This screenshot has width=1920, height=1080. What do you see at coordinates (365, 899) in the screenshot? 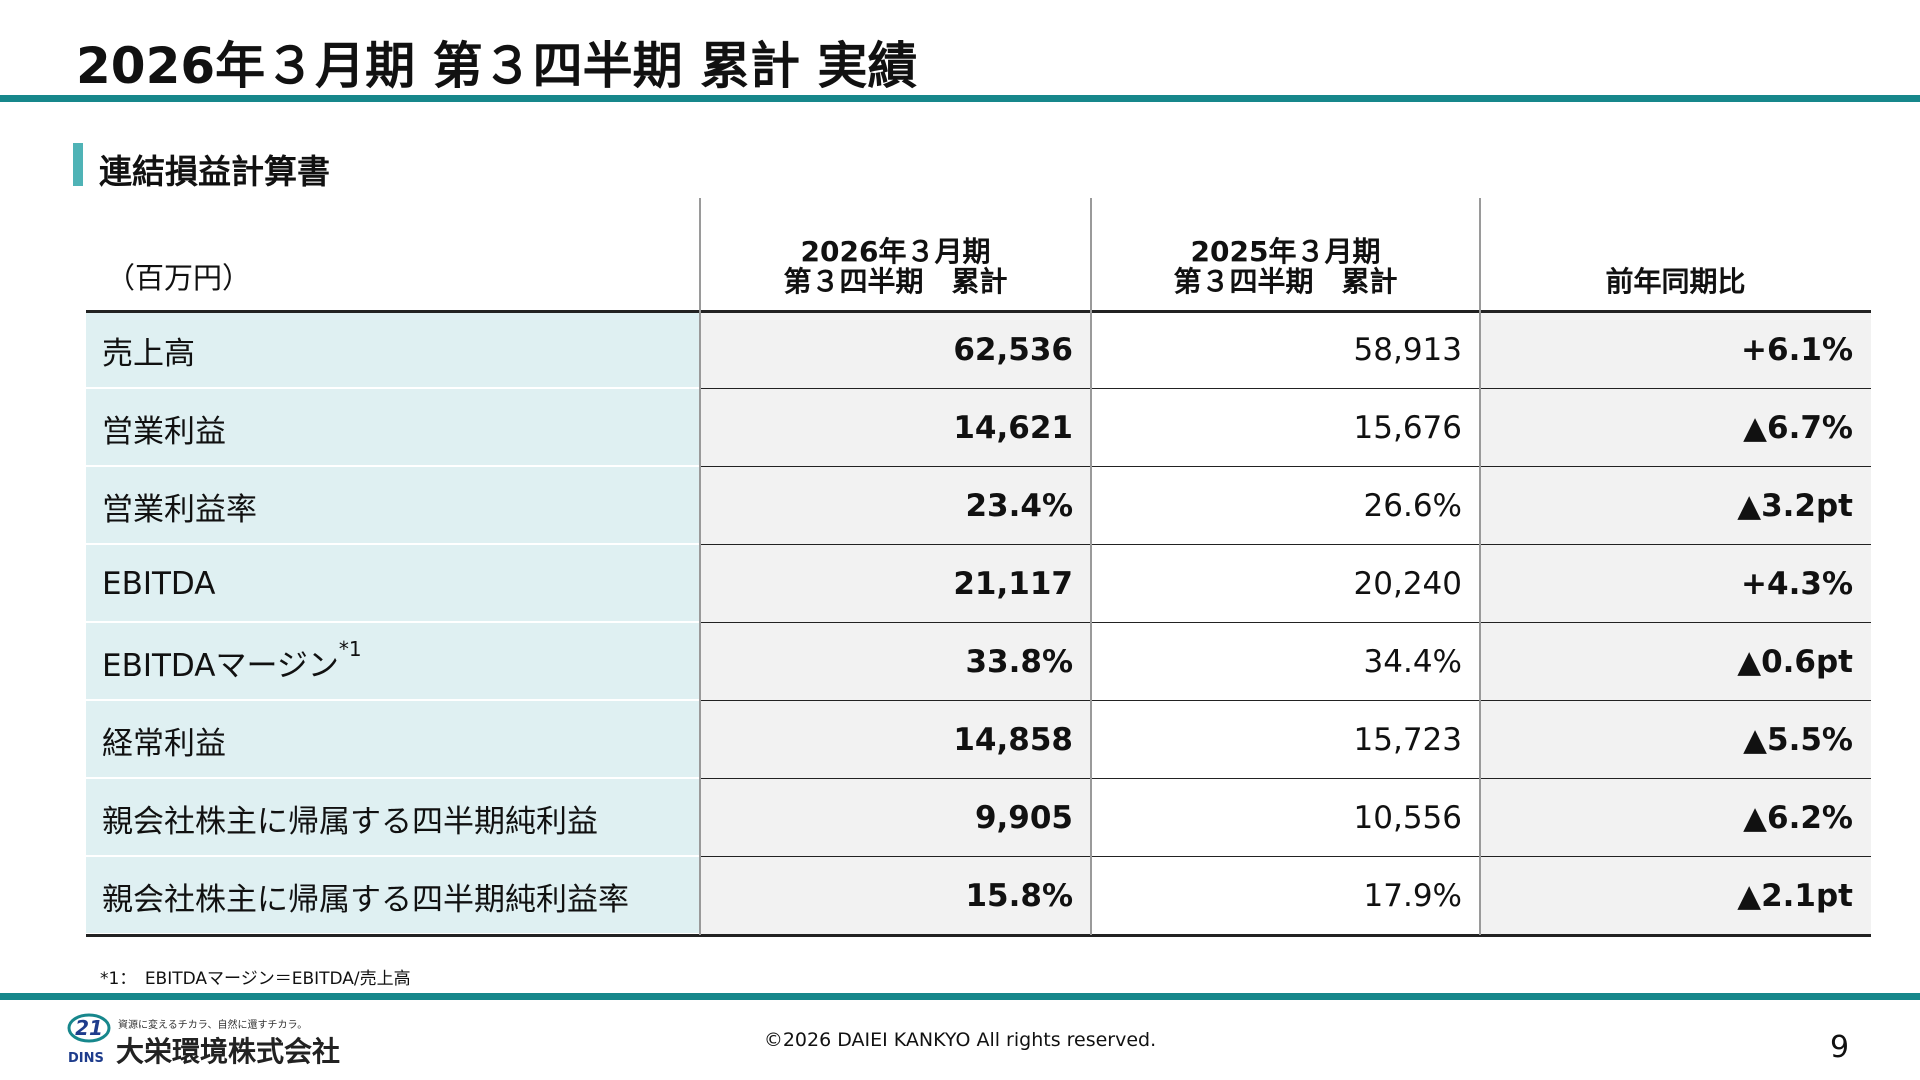
I see `row-label-text: 親会社株主に帰属する四半期純利益率` at bounding box center [365, 899].